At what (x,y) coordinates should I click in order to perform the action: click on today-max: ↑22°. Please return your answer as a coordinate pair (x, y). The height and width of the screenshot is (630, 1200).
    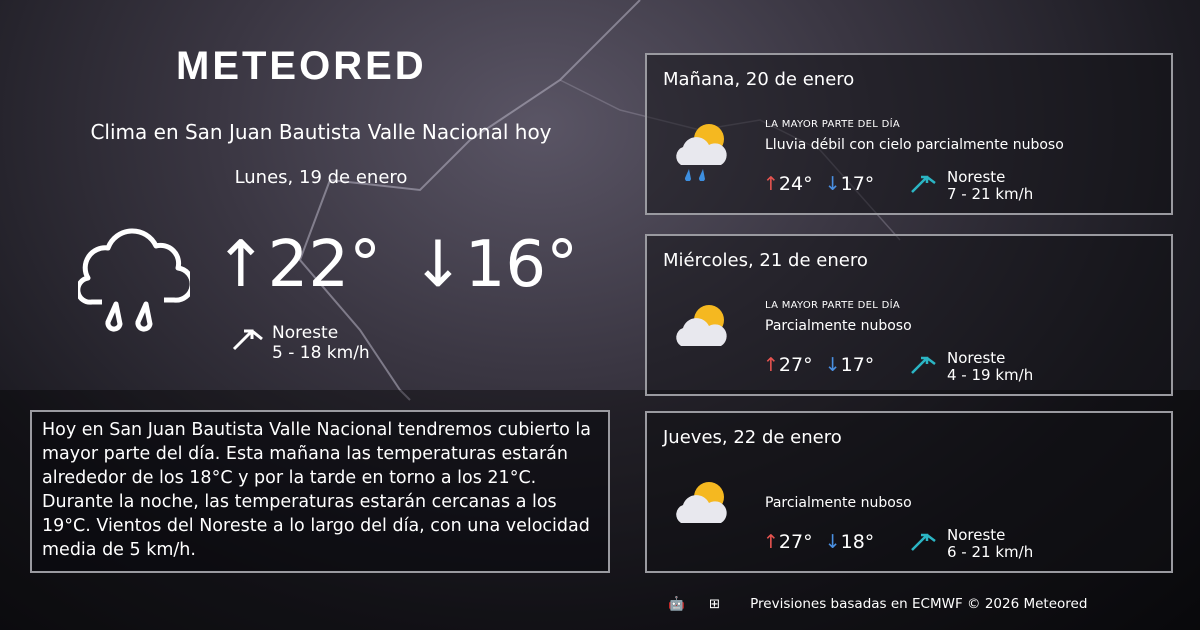
    Looking at the image, I should click on (298, 265).